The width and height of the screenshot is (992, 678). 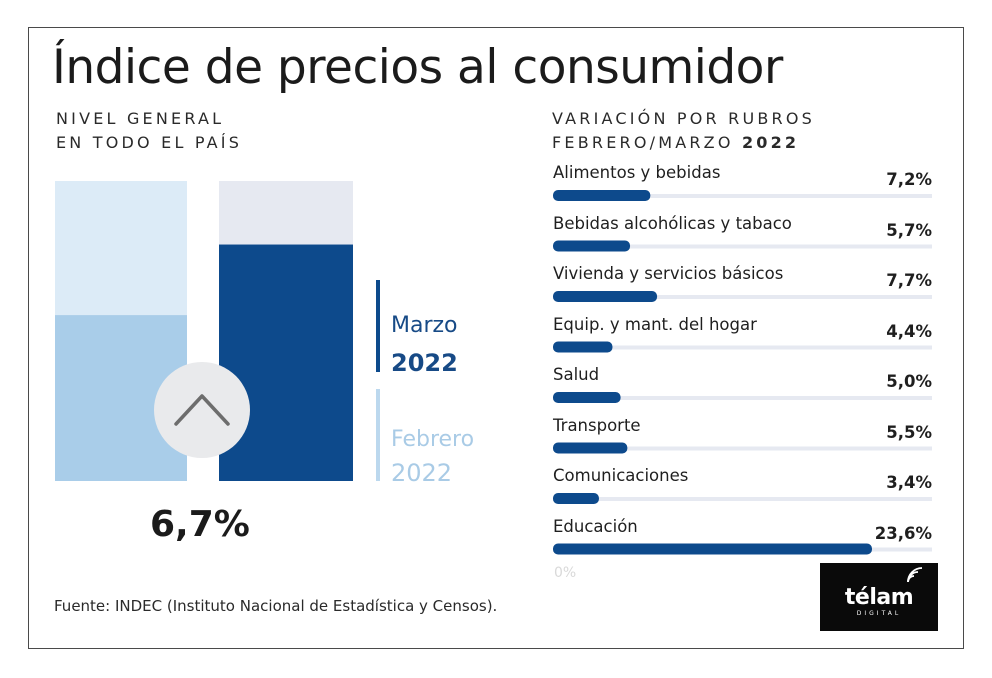 What do you see at coordinates (433, 439) in the screenshot?
I see `legend-febrero-month: Febrero` at bounding box center [433, 439].